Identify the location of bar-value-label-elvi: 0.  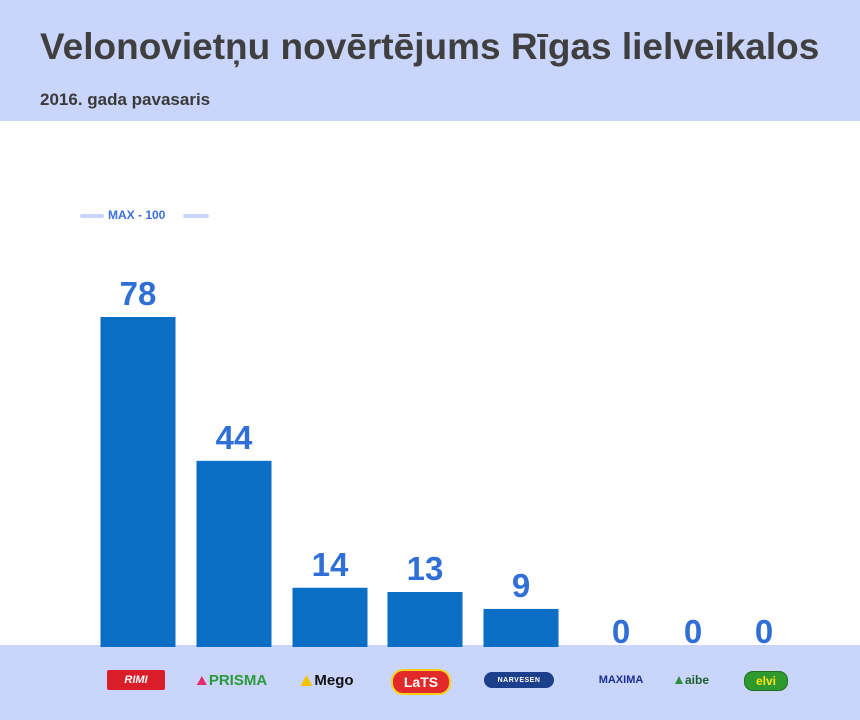
(764, 631).